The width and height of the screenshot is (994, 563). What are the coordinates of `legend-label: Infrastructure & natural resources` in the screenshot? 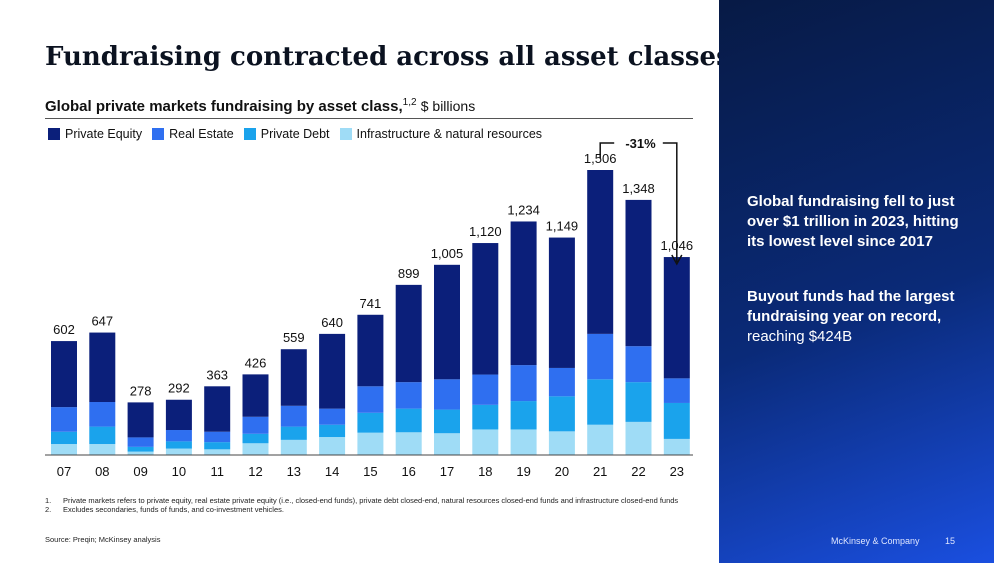 It's located at (449, 134).